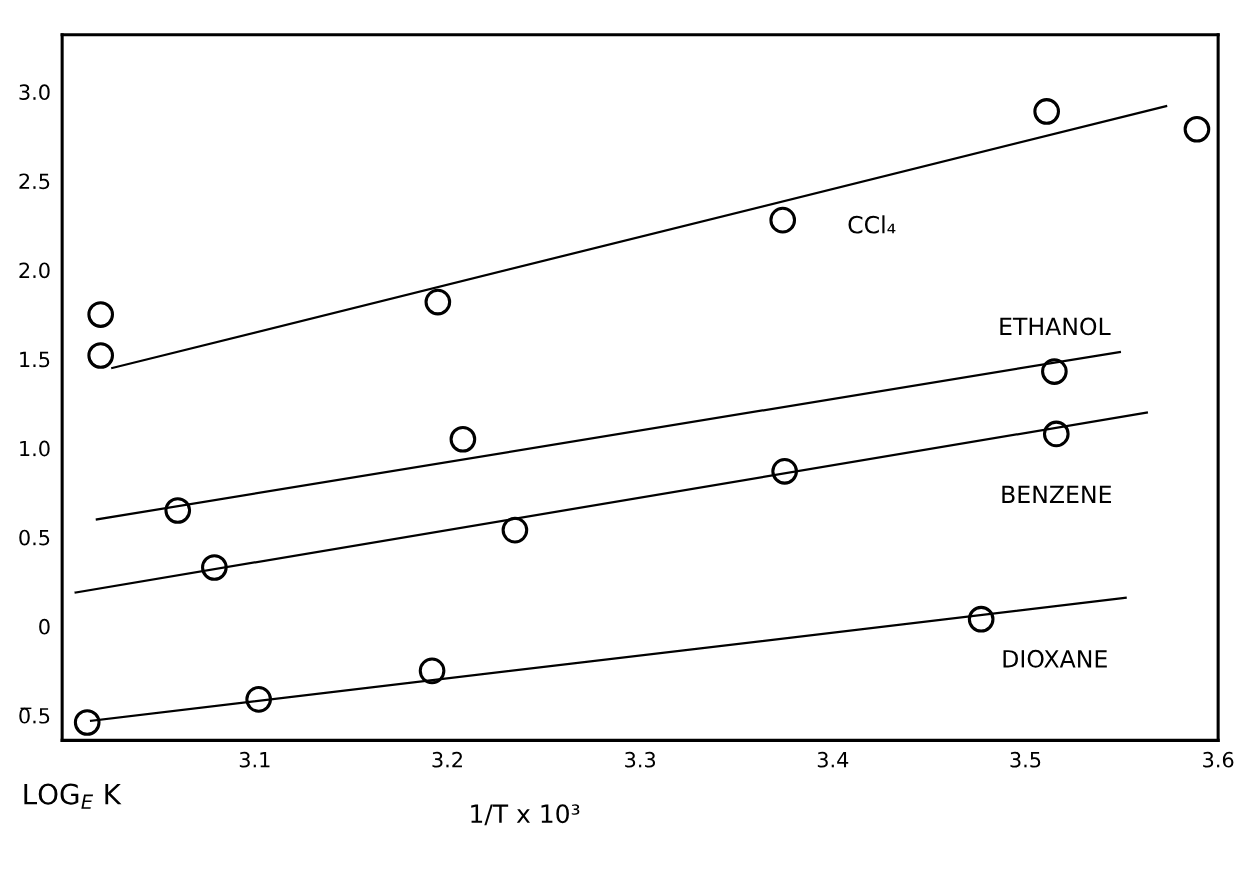  I want to click on y-tick-label: 2.0, so click(34, 270).